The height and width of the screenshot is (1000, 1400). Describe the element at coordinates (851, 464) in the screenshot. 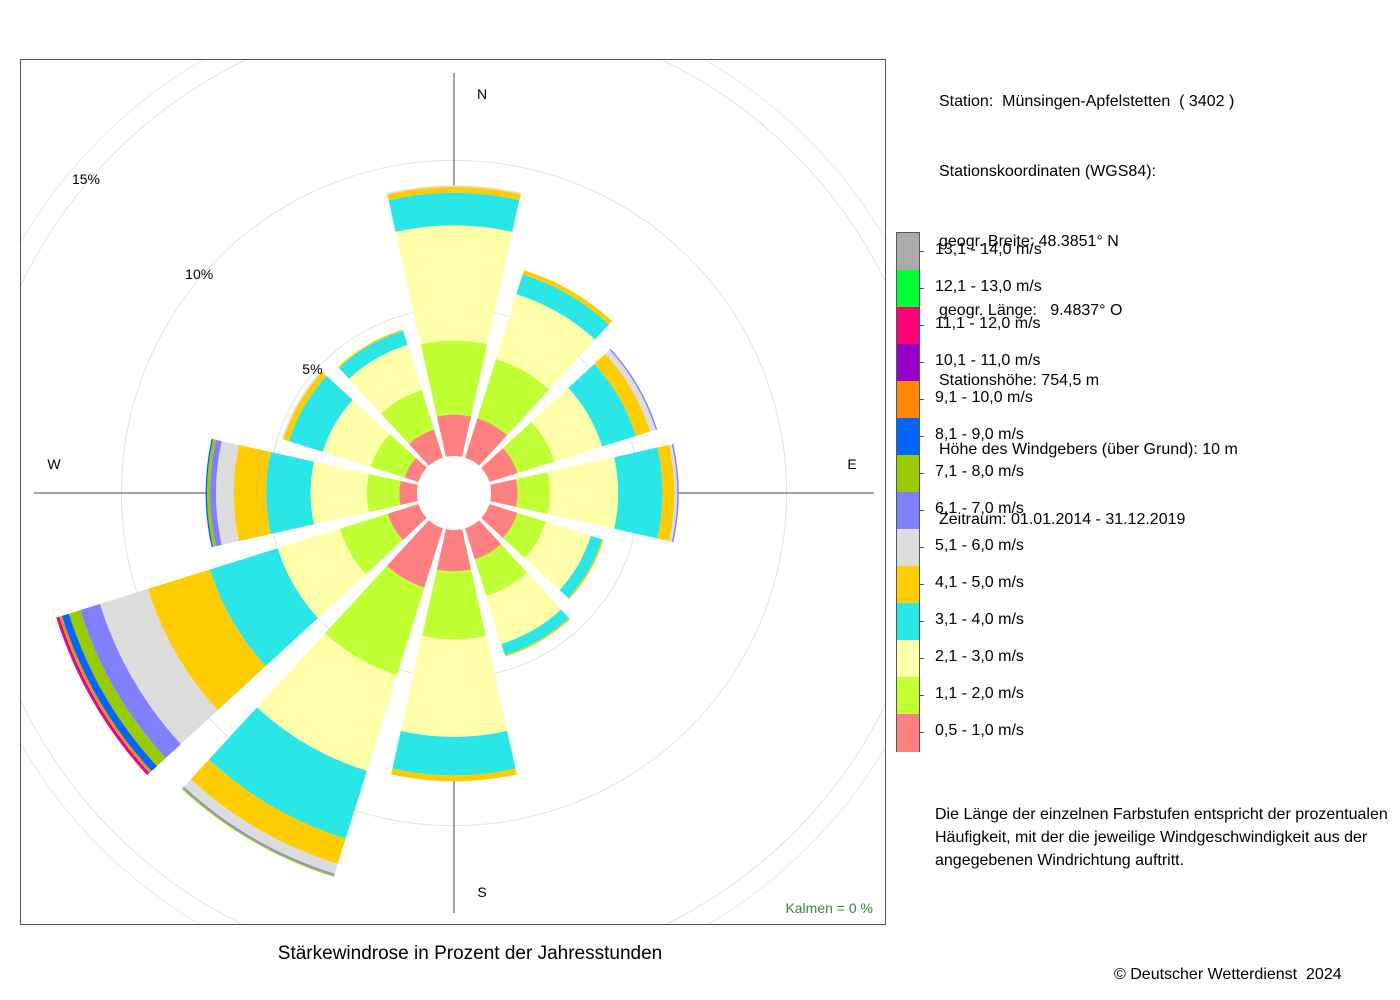

I see `compass-label-e: E` at that location.